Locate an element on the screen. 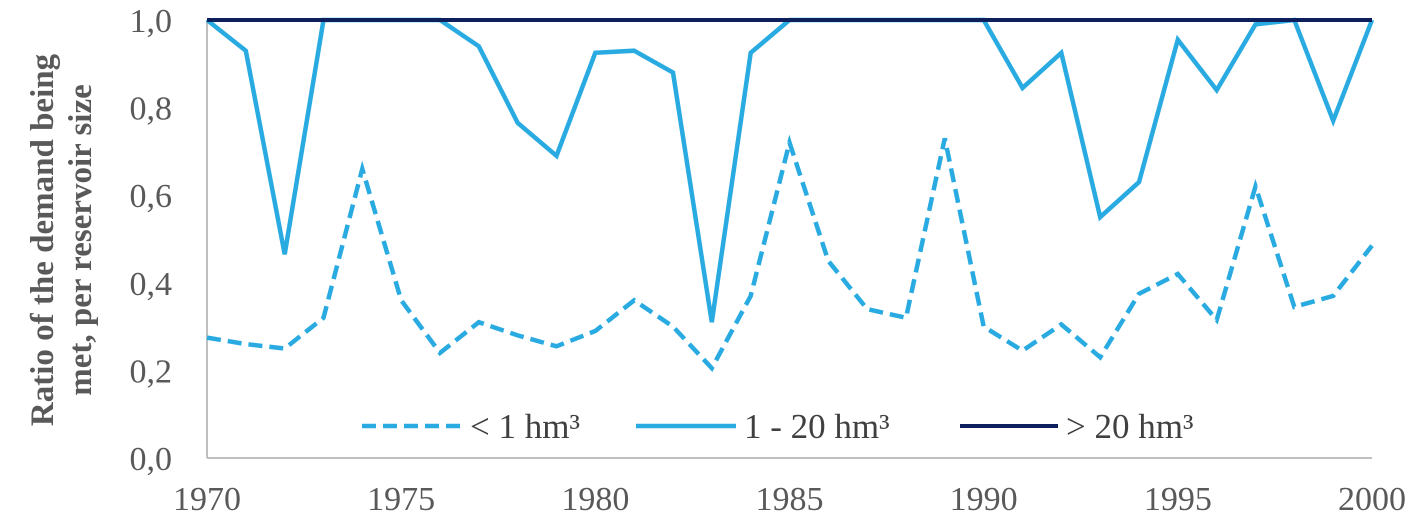  x-tick-label: 1970 is located at coordinates (207, 499).